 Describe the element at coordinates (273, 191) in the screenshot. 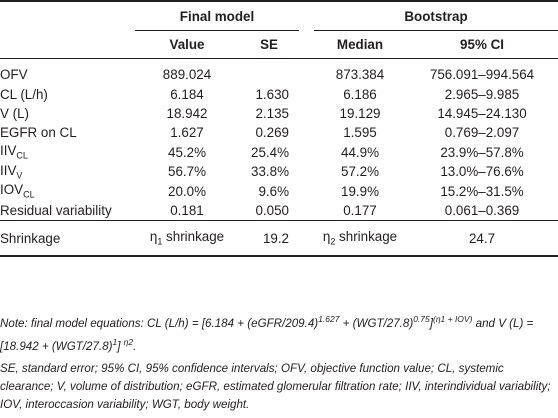

I see `cell-se: 9.6%` at that location.